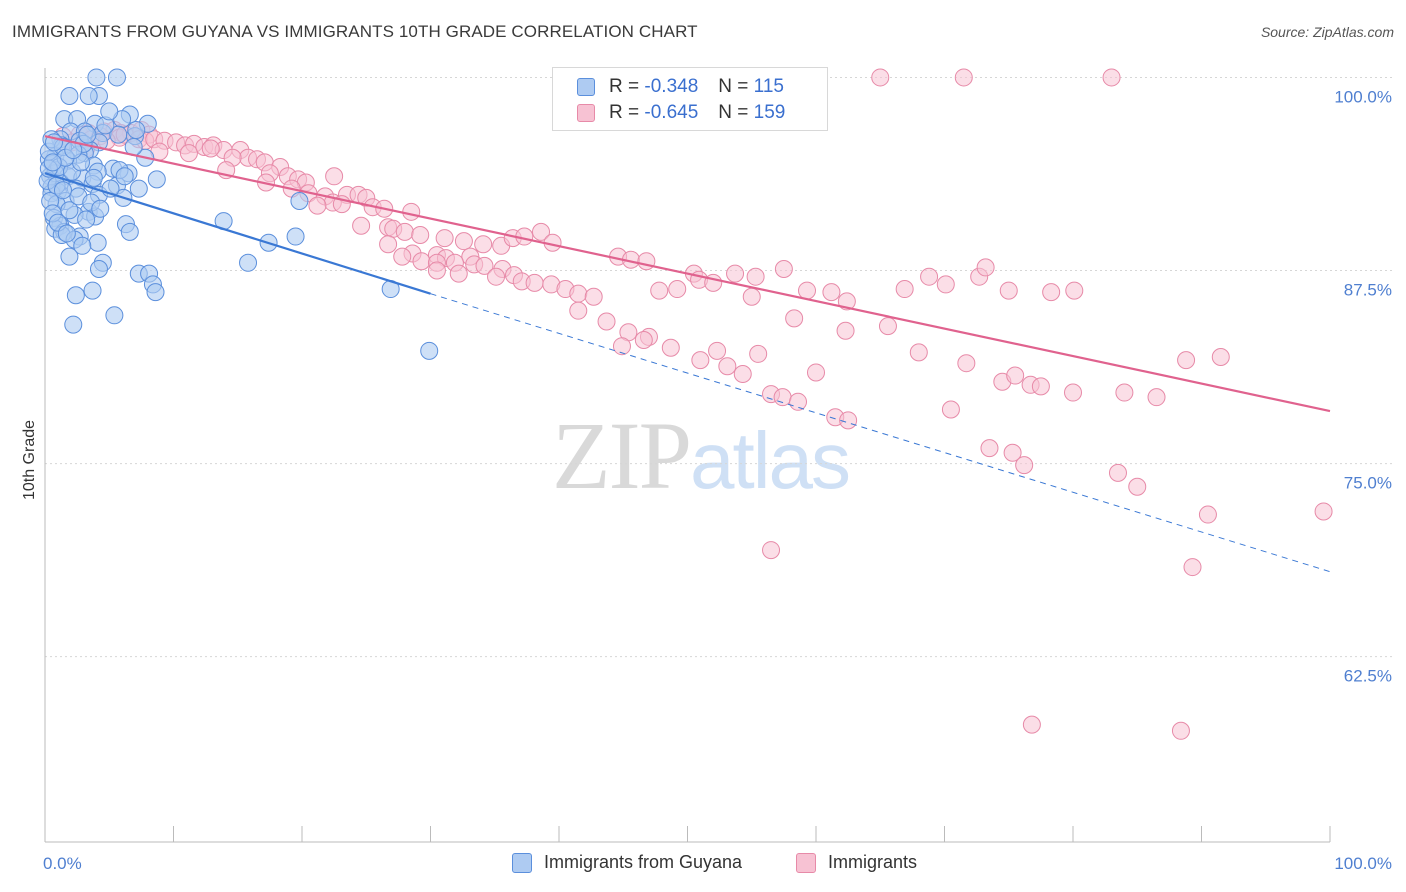 This screenshot has width=1406, height=892. I want to click on bottom-legend-label-immigrants: Immigrants, so click(873, 862).